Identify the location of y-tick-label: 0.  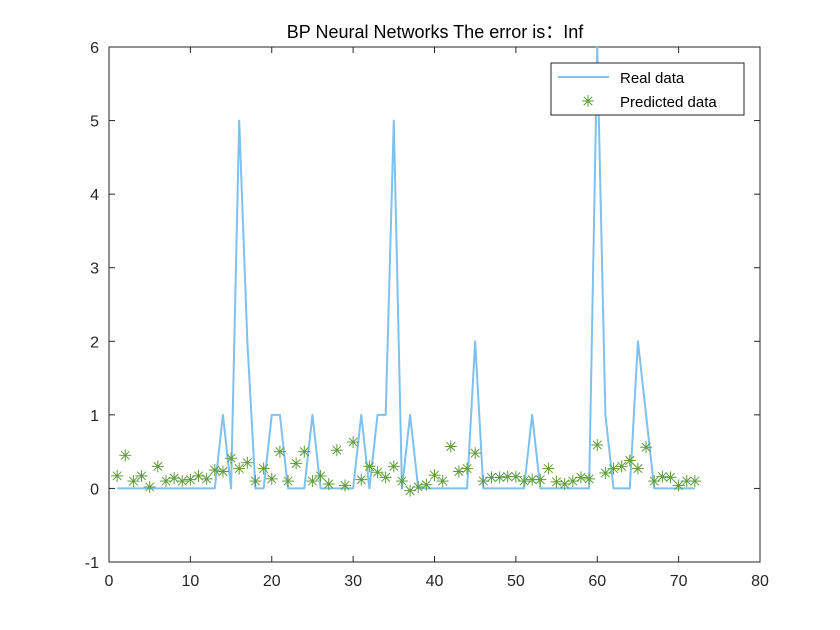
(94, 489).